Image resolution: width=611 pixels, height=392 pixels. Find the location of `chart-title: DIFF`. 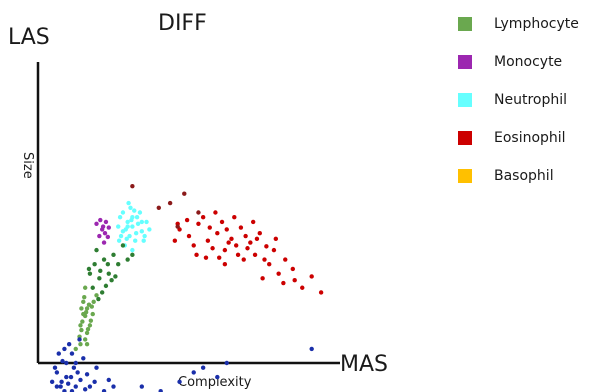

chart-title: DIFF is located at coordinates (182, 23).